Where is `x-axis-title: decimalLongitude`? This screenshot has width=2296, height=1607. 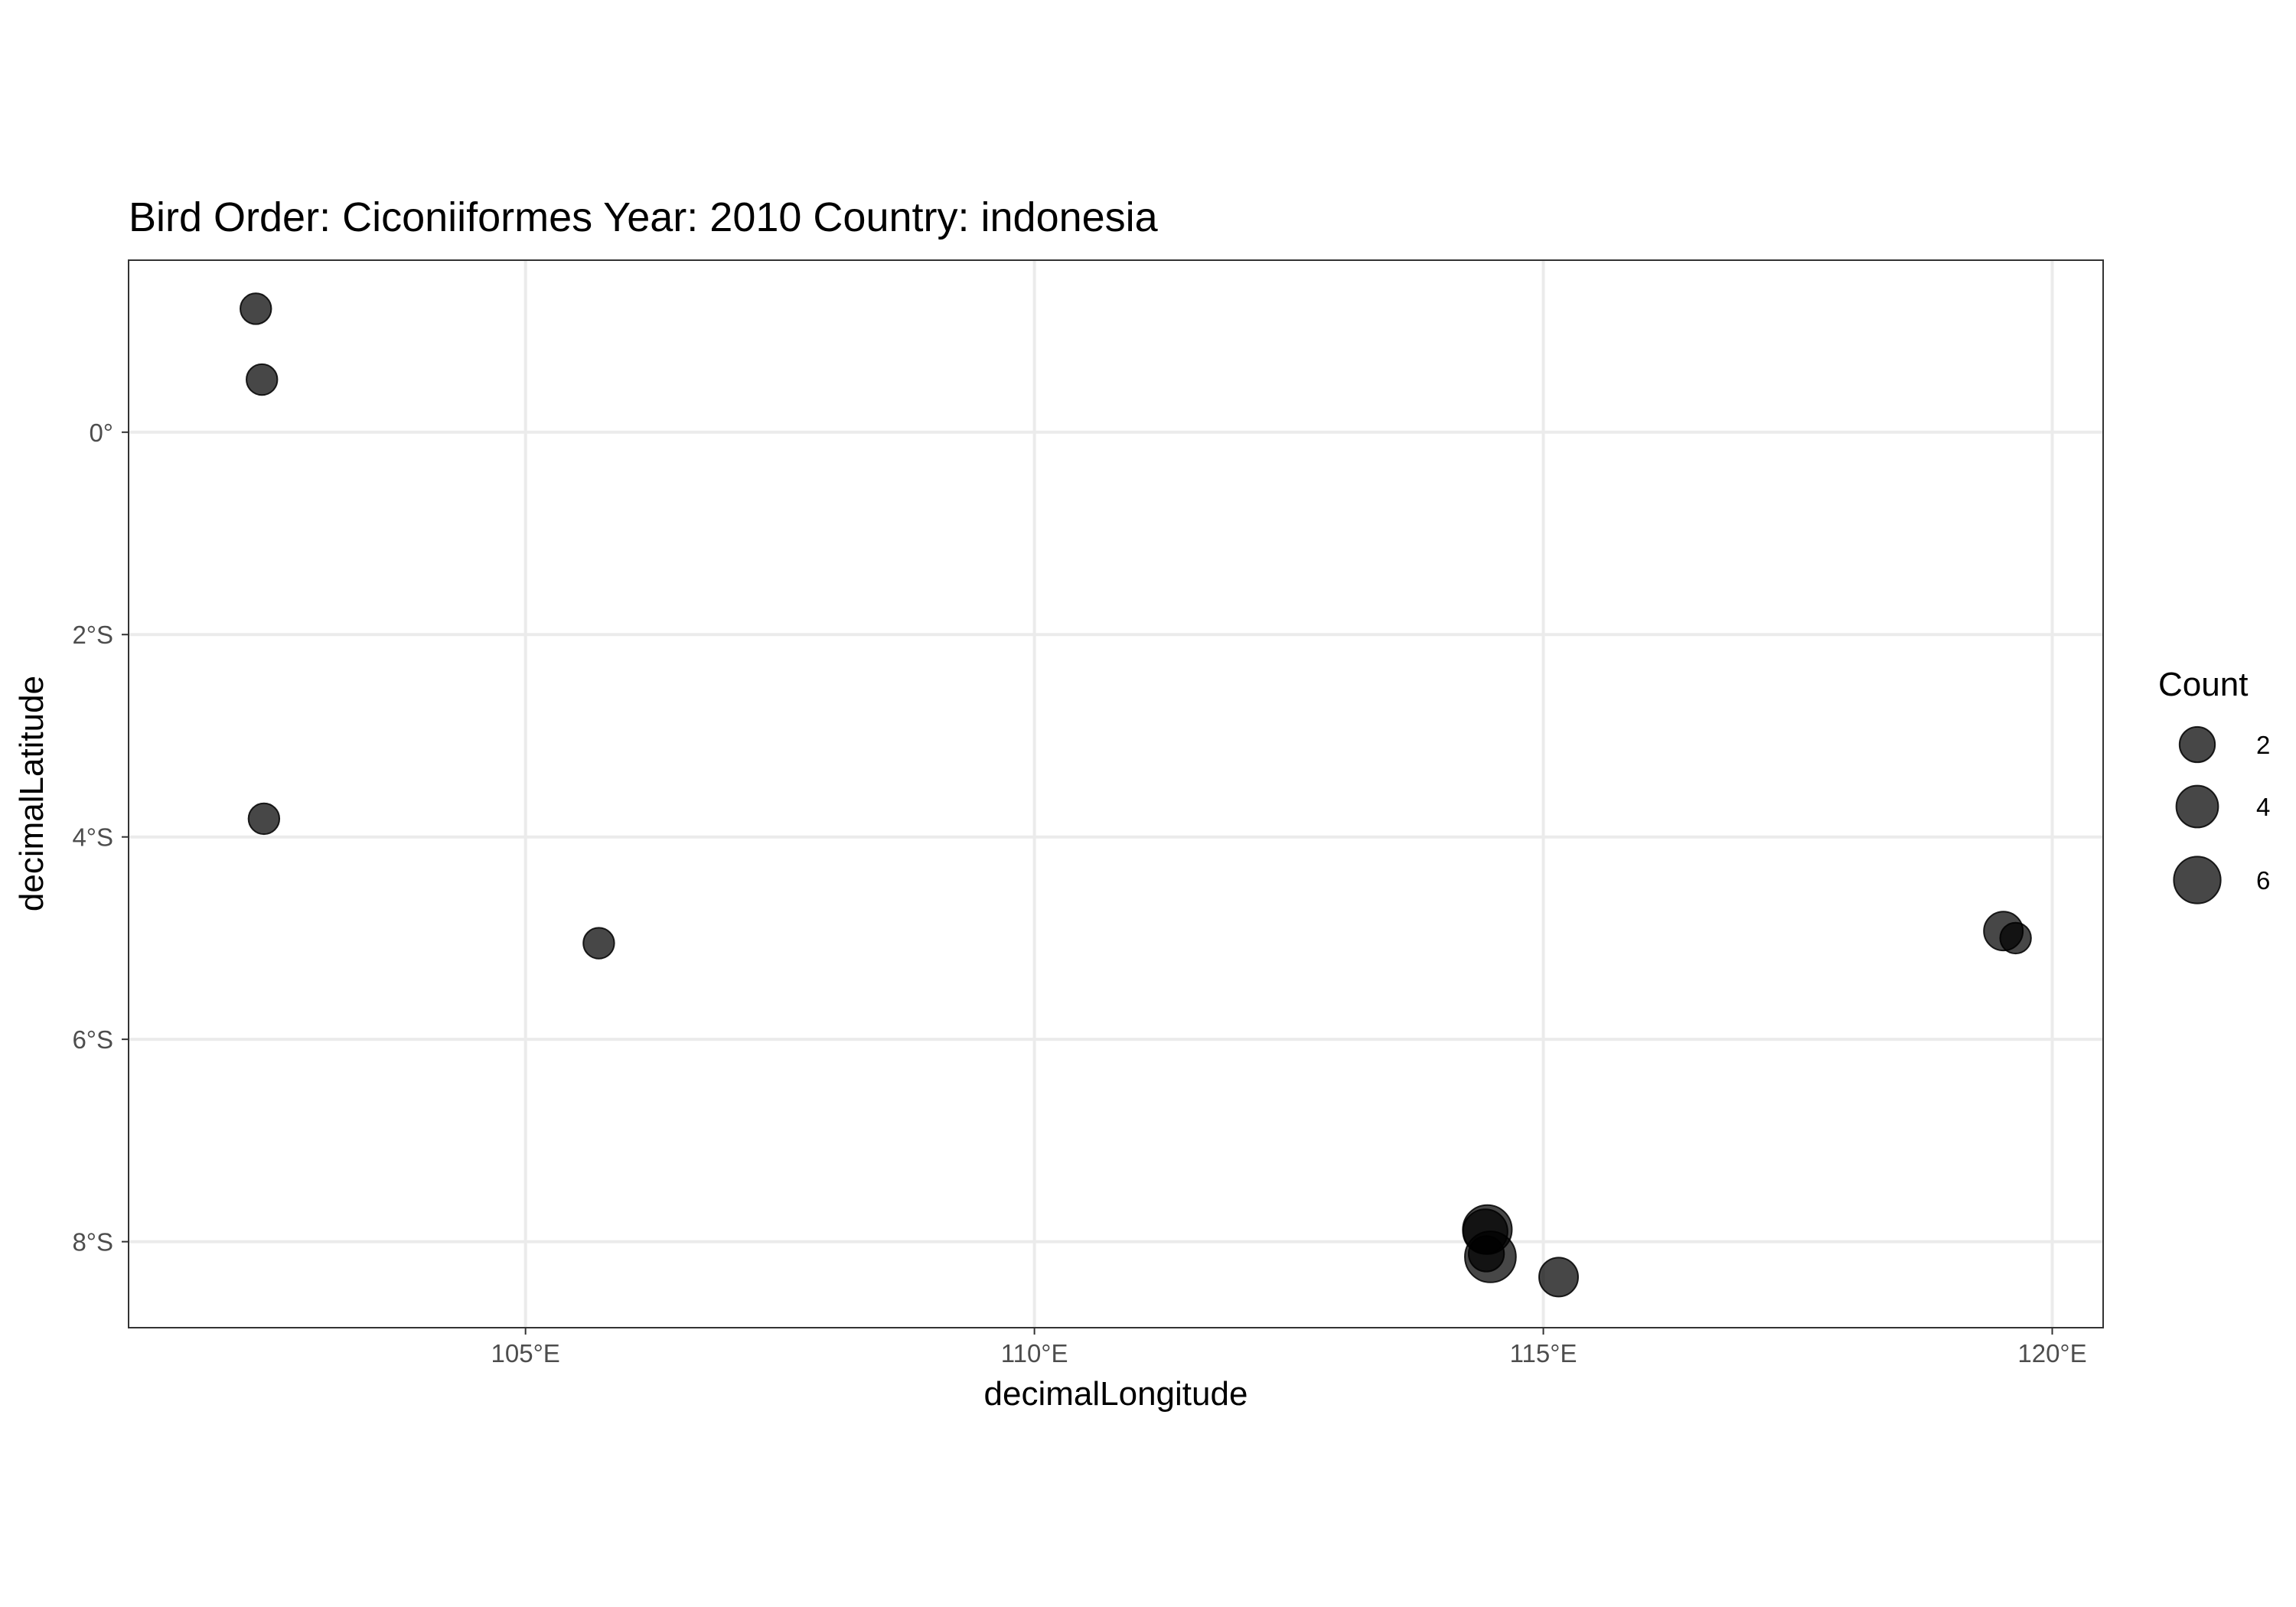
x-axis-title: decimalLongitude is located at coordinates (1116, 1394).